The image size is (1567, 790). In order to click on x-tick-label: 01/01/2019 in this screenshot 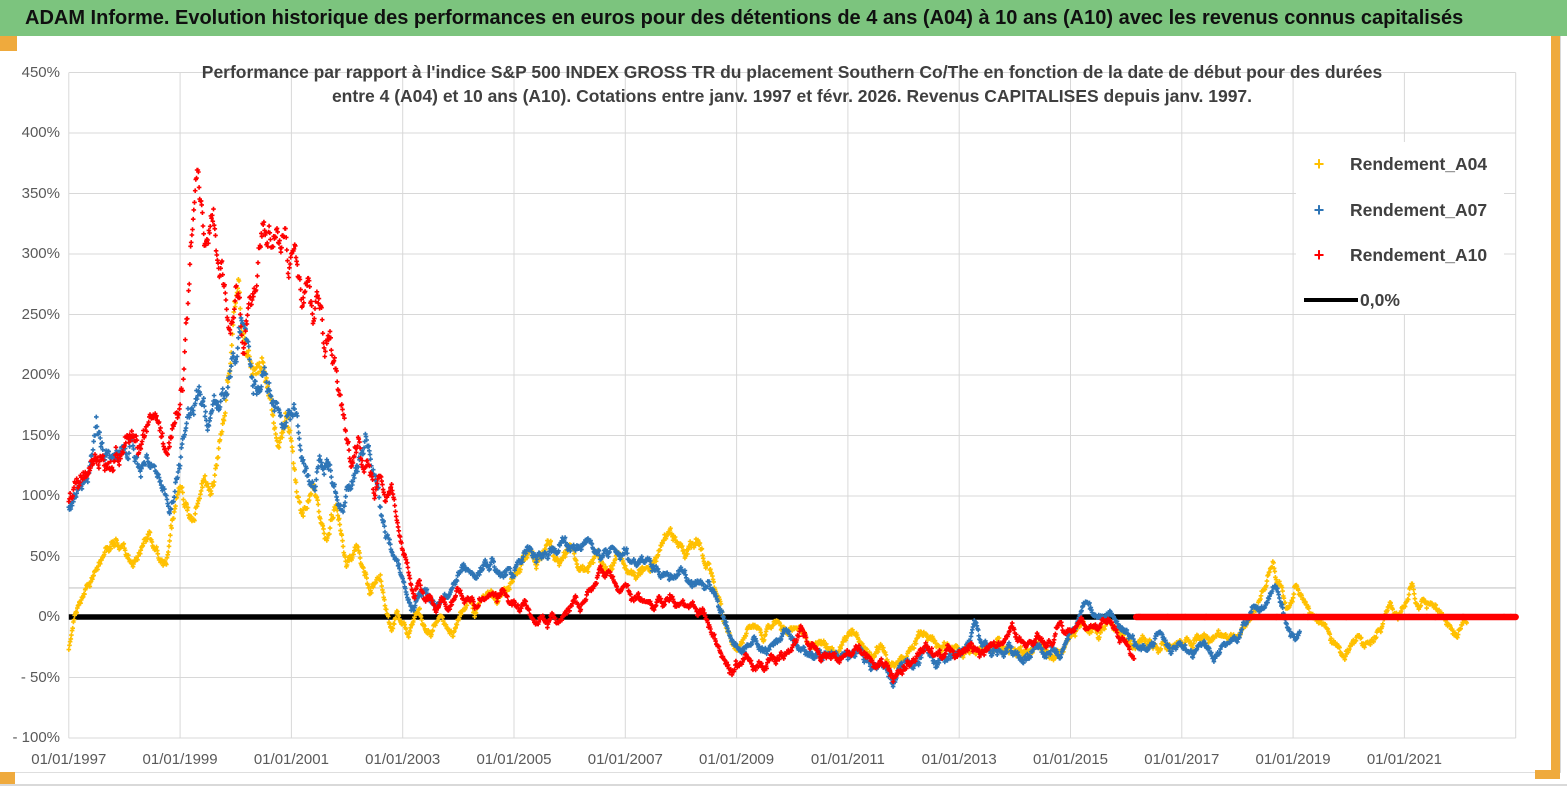, I will do `click(1293, 759)`.